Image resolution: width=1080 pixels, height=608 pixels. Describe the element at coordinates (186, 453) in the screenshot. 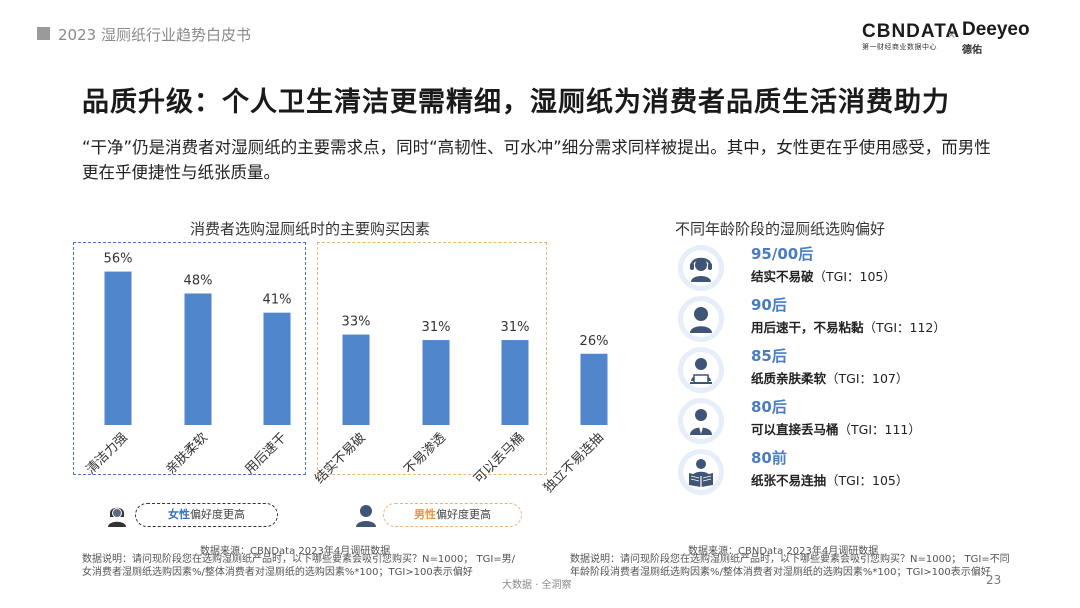

I see `category-label: 亲肤柔软` at that location.